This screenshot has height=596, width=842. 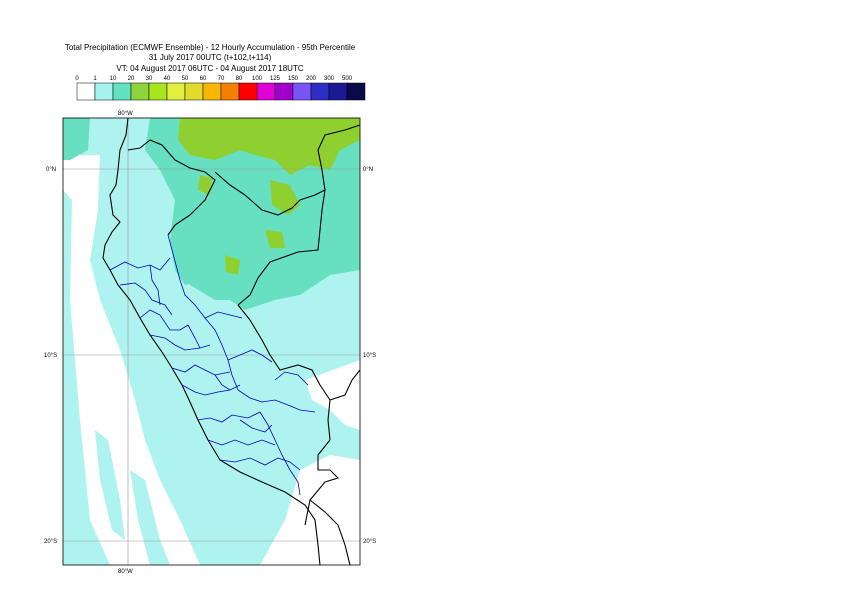 I want to click on dry-area-south, so click(x=310, y=510).